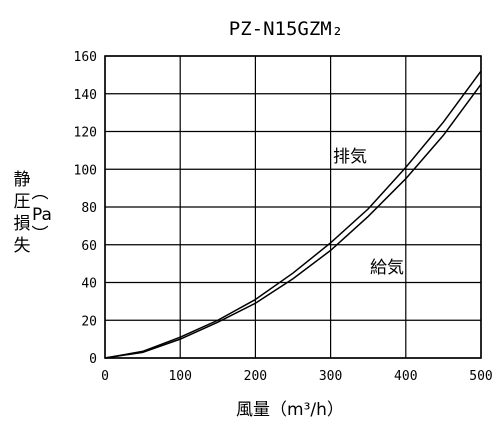  I want to click on y-axis-label-char: 静, so click(22, 180).